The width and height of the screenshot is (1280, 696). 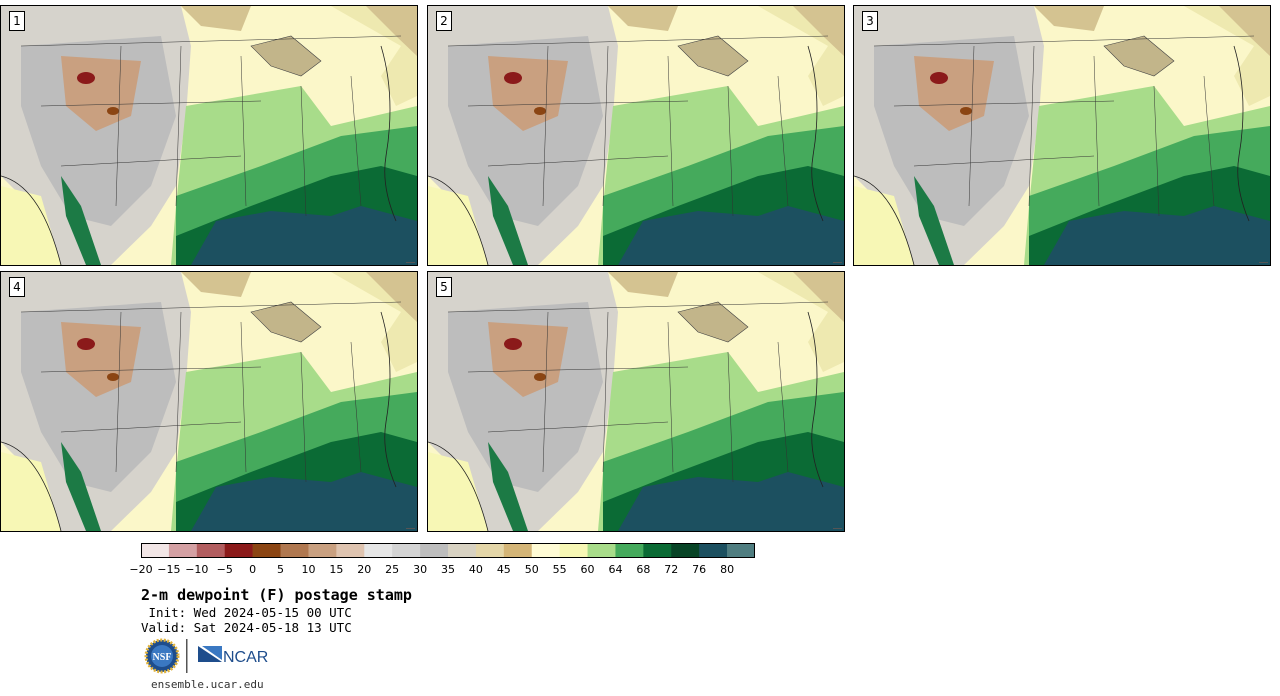 I want to click on svg-text: NCAR, so click(x=245, y=657).